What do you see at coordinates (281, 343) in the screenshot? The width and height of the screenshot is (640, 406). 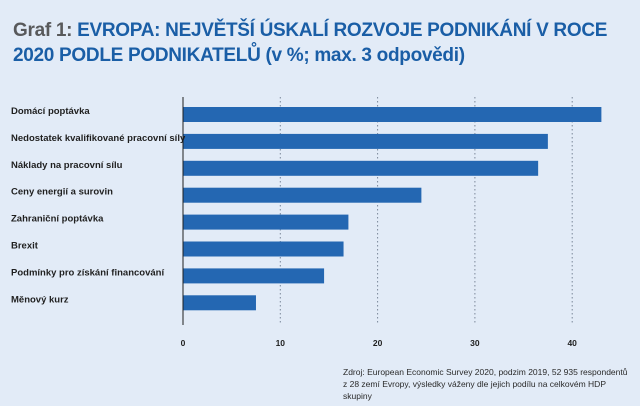 I see `x-tick-label-10: 10` at bounding box center [281, 343].